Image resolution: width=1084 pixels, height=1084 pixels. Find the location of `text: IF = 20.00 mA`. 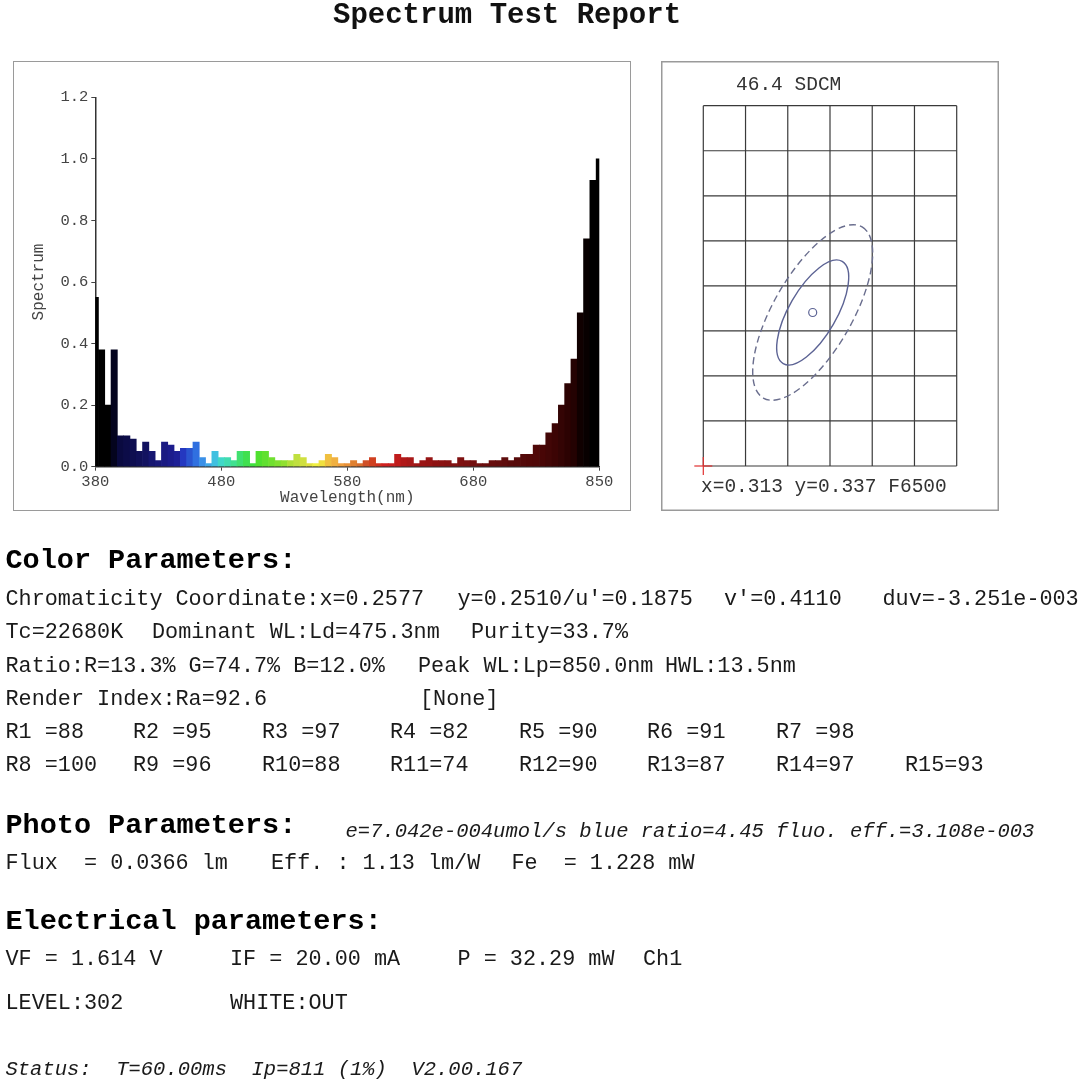

text: IF = 20.00 mA is located at coordinates (315, 960).